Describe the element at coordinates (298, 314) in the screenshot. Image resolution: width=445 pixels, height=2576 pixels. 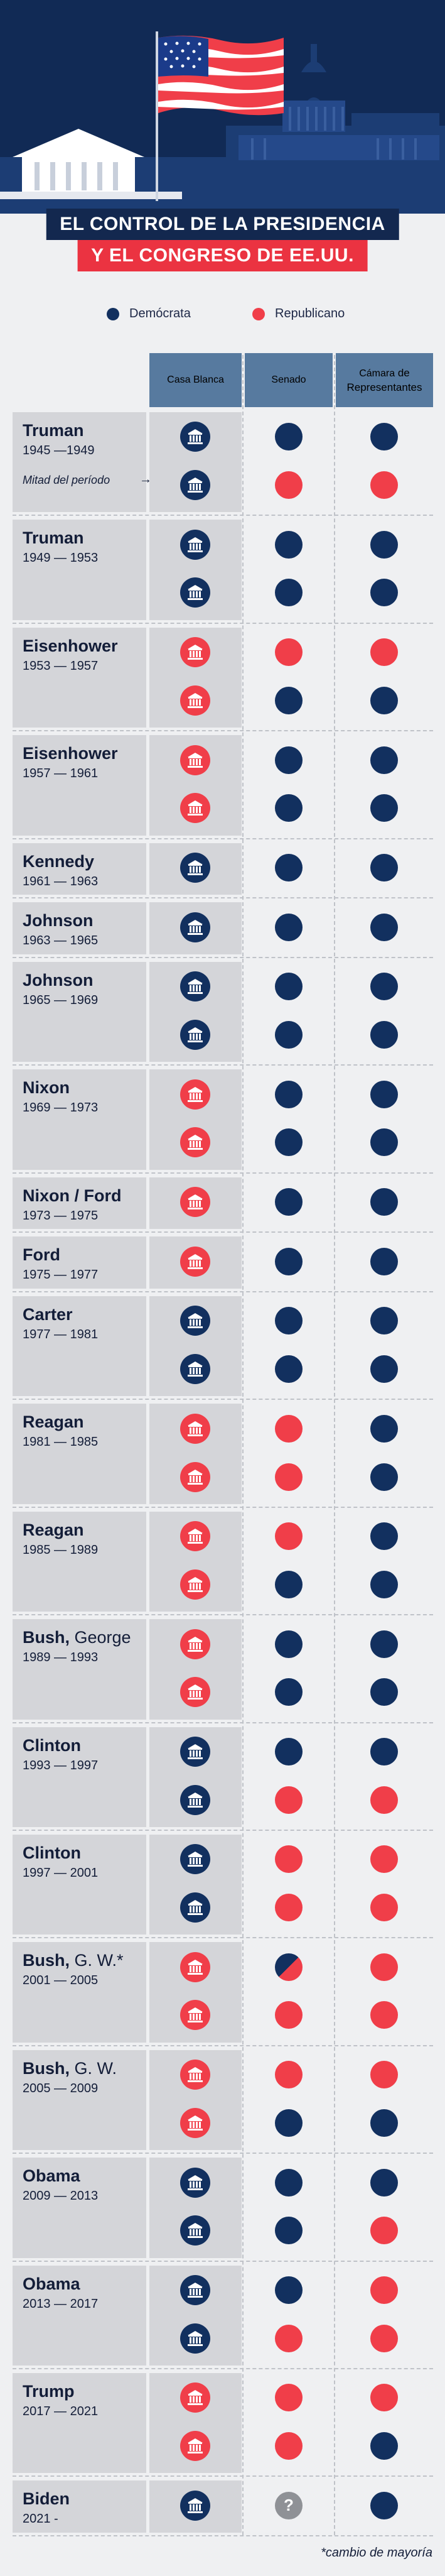
I see `legend-rep: Republicano` at that location.